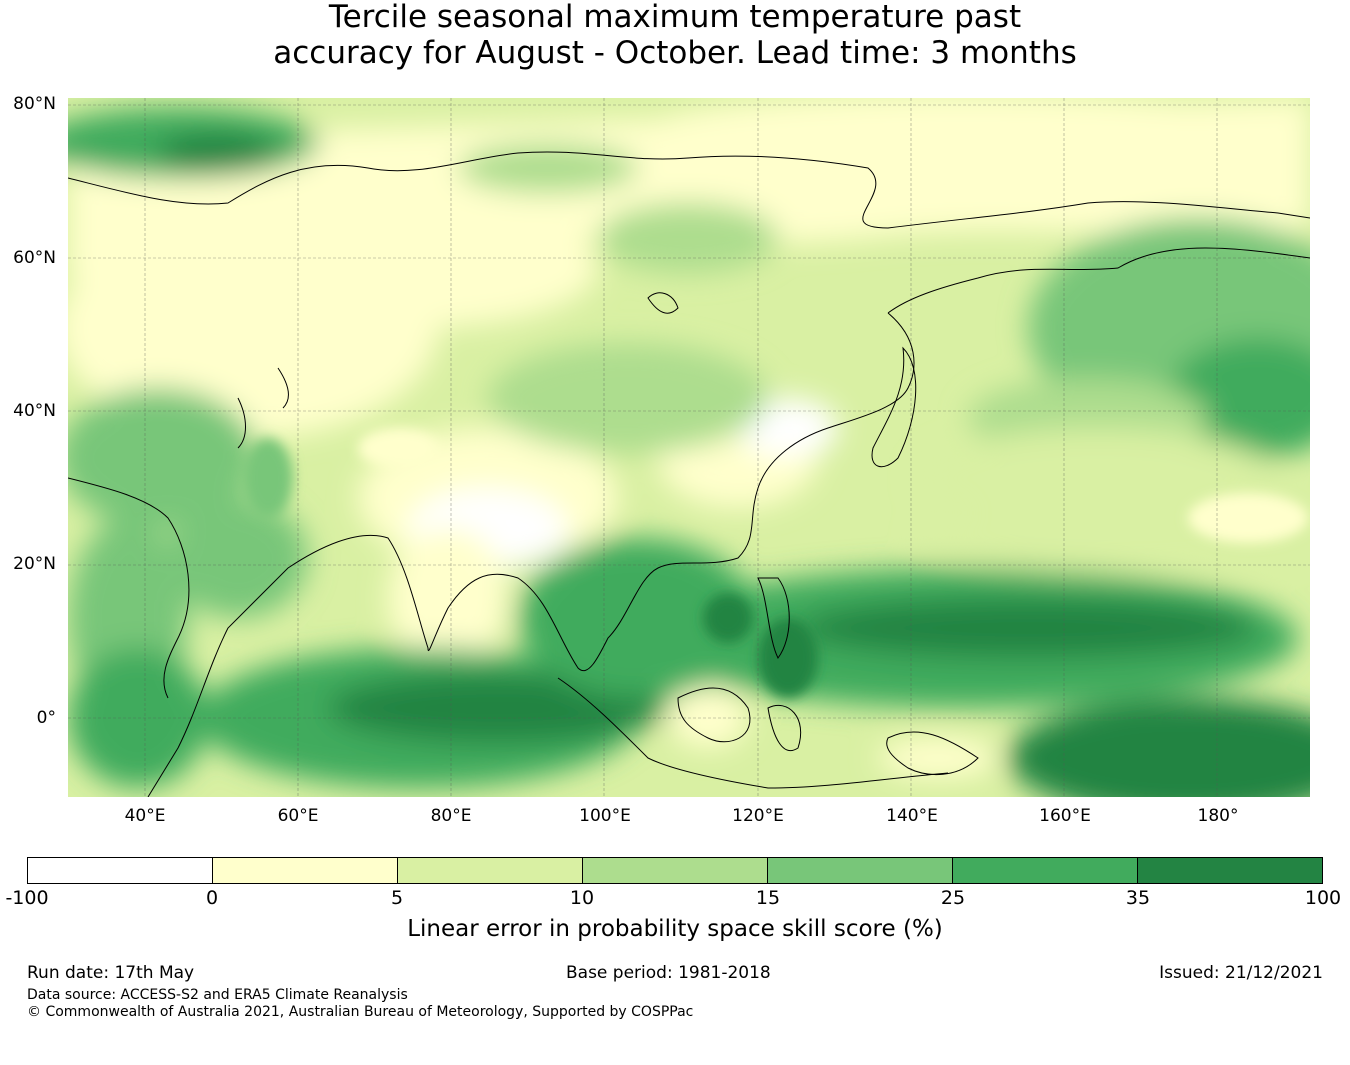  What do you see at coordinates (145, 816) in the screenshot?
I see `lon-label-40e: 40°E` at bounding box center [145, 816].